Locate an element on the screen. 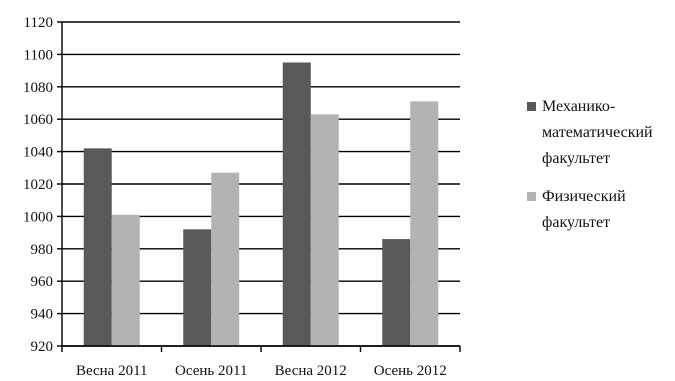 This screenshot has width=675, height=381. y-axis-ticks: 920 940 960 980 1000 1020 1040 1060 1080 1100 1120 is located at coordinates (42, 185).